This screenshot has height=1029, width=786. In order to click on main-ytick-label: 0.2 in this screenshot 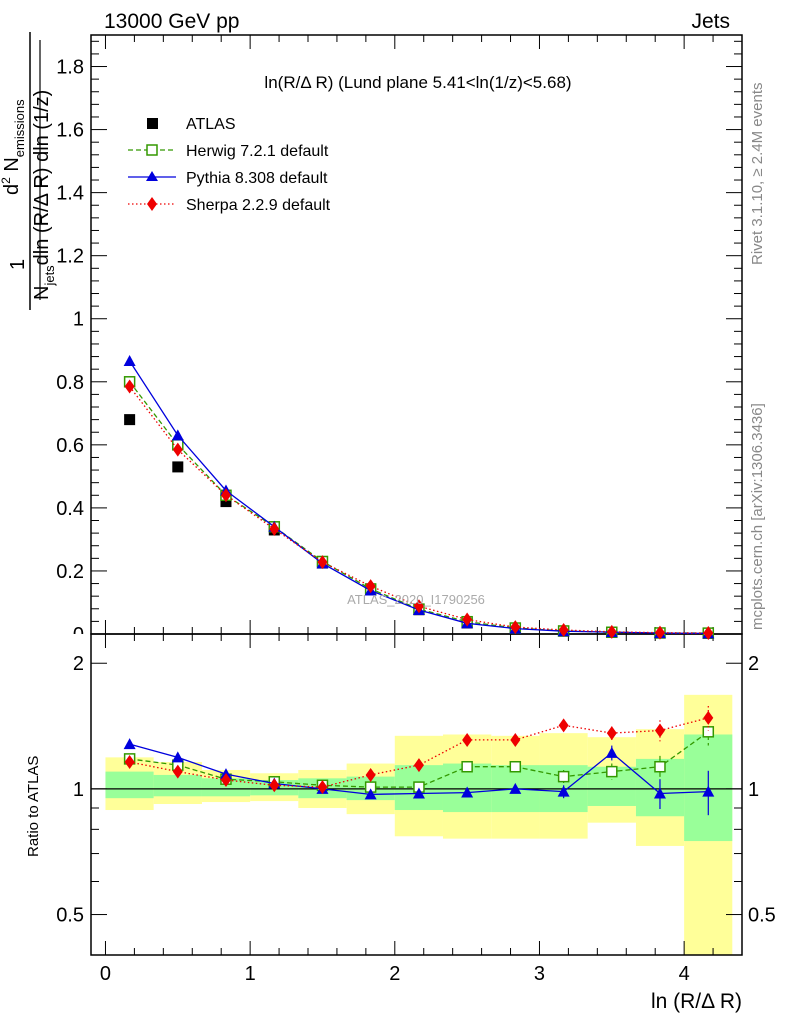, I will do `click(70, 572)`.